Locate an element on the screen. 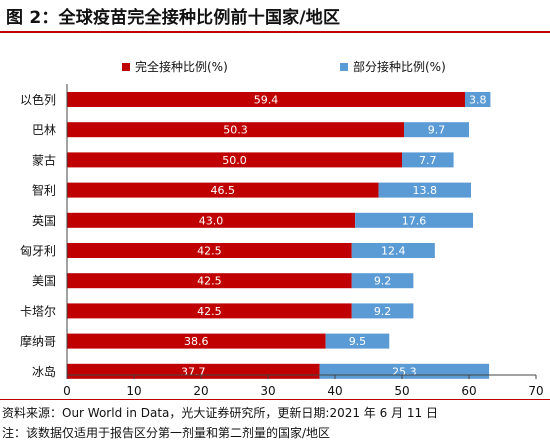 The image size is (550, 446). data-label-full-0: 59.4 is located at coordinates (266, 100).